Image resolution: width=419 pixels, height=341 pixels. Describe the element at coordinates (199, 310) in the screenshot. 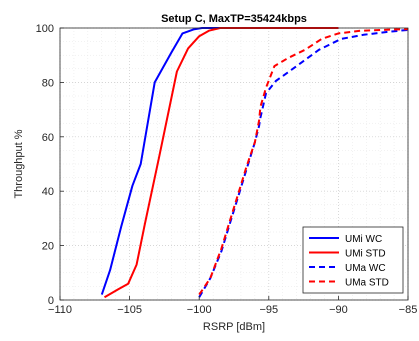

I see `x-tick-label: −100` at that location.